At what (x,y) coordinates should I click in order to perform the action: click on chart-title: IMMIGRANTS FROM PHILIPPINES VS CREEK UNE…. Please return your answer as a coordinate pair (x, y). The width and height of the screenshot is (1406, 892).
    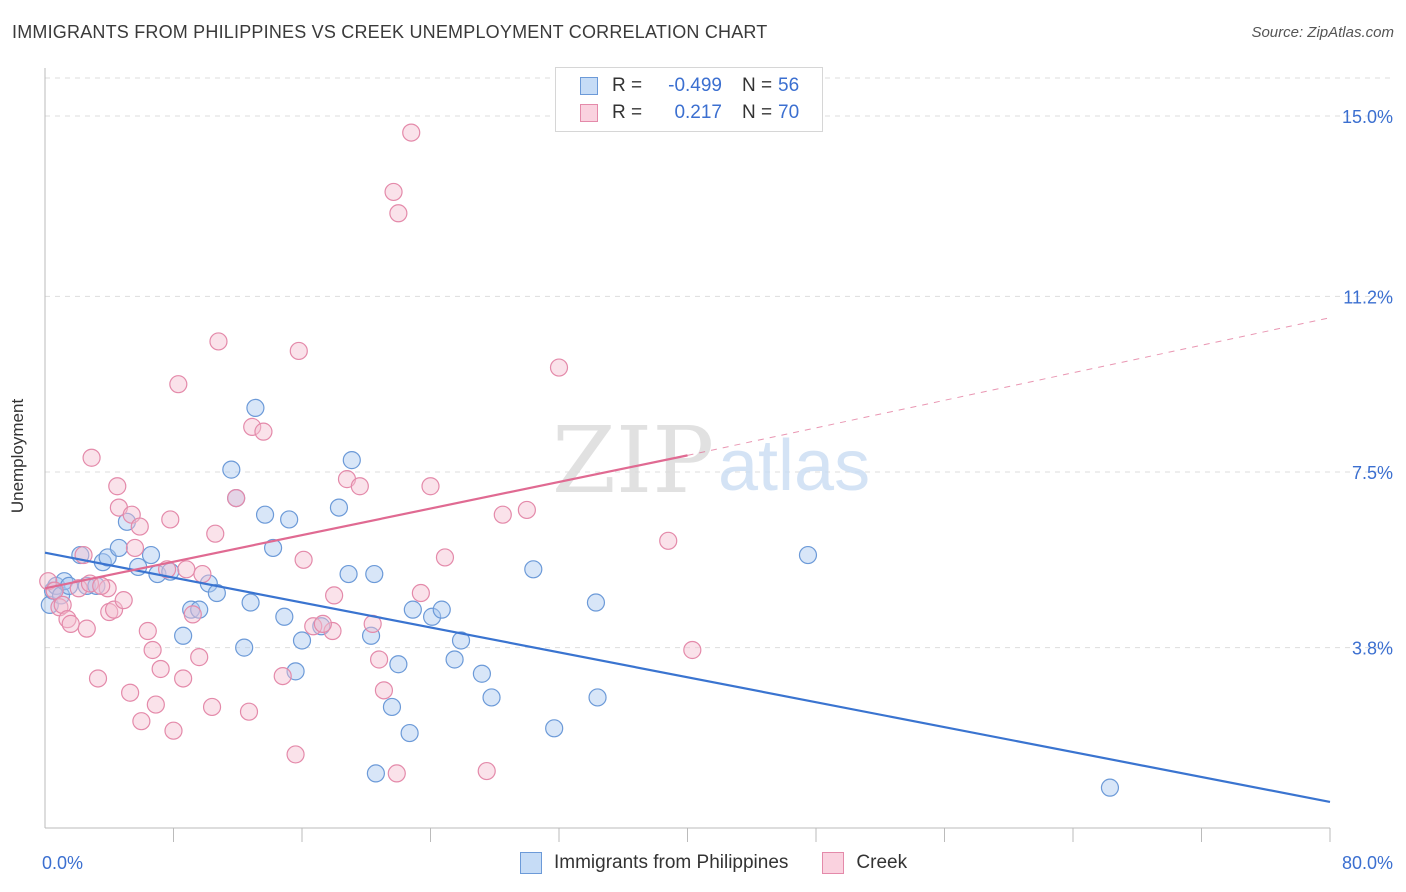
    Looking at the image, I should click on (390, 32).